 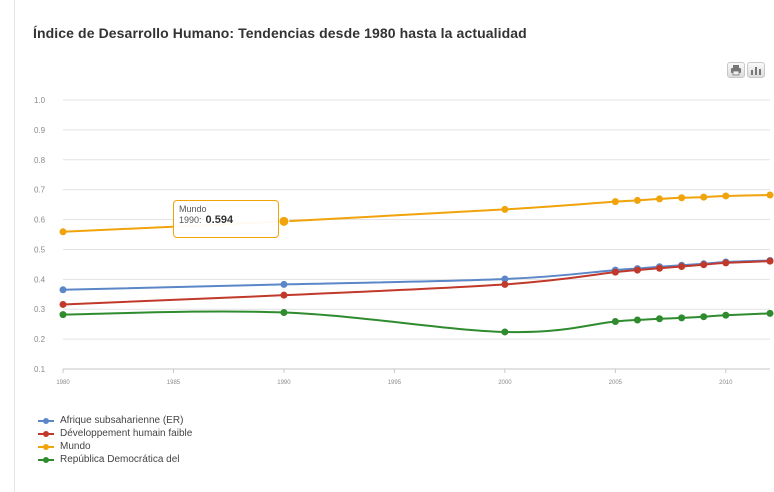 What do you see at coordinates (40, 100) in the screenshot?
I see `y-tick-label: 1.0` at bounding box center [40, 100].